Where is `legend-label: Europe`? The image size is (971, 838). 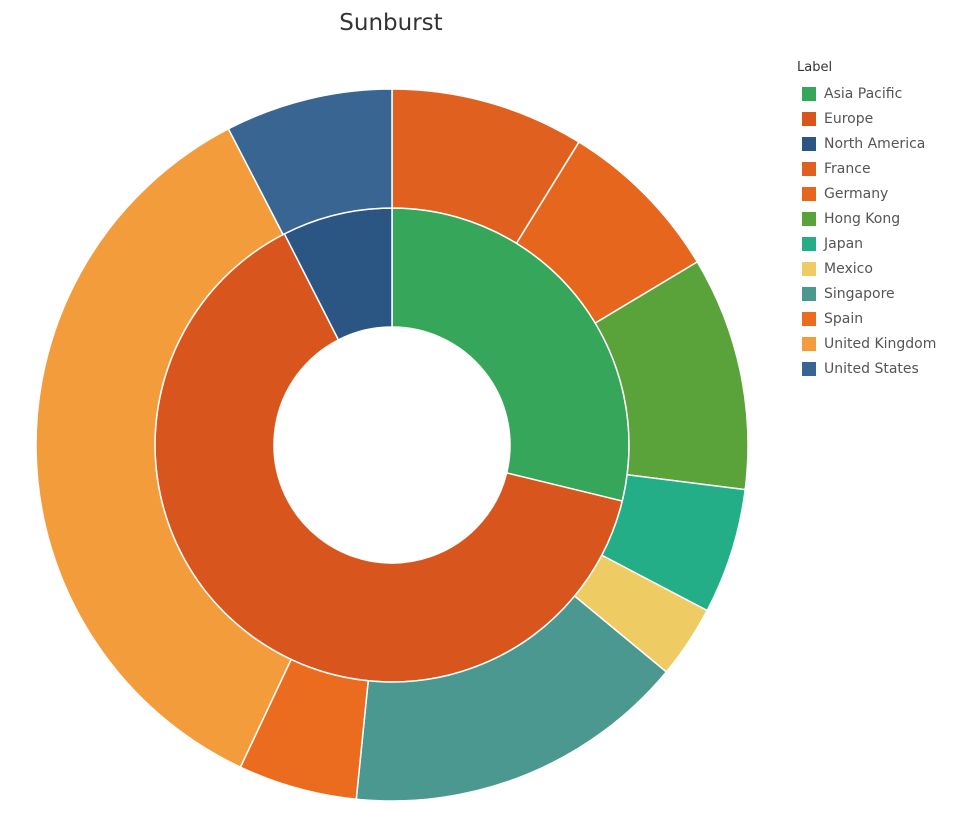 legend-label: Europe is located at coordinates (849, 118).